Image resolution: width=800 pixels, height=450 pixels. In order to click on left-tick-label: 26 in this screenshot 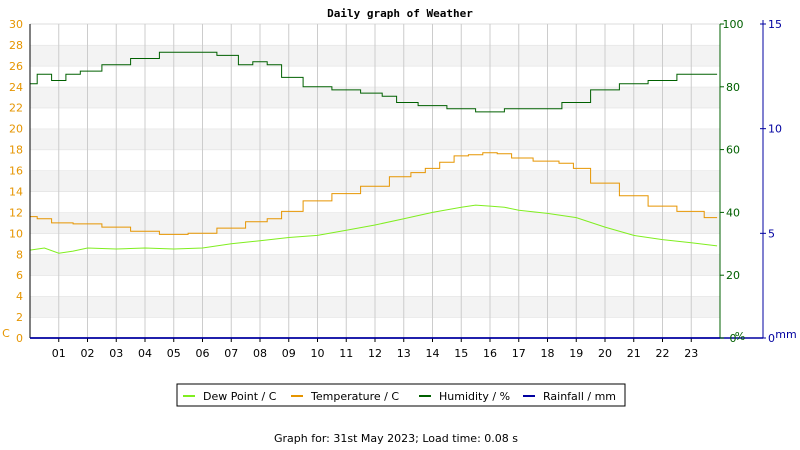, I will do `click(16, 66)`.